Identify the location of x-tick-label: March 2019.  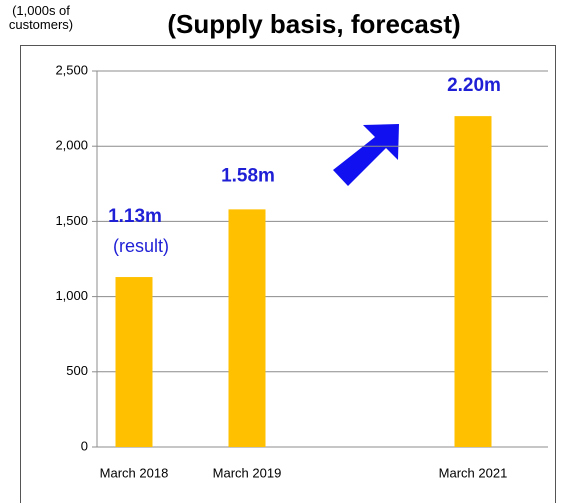
(247, 472).